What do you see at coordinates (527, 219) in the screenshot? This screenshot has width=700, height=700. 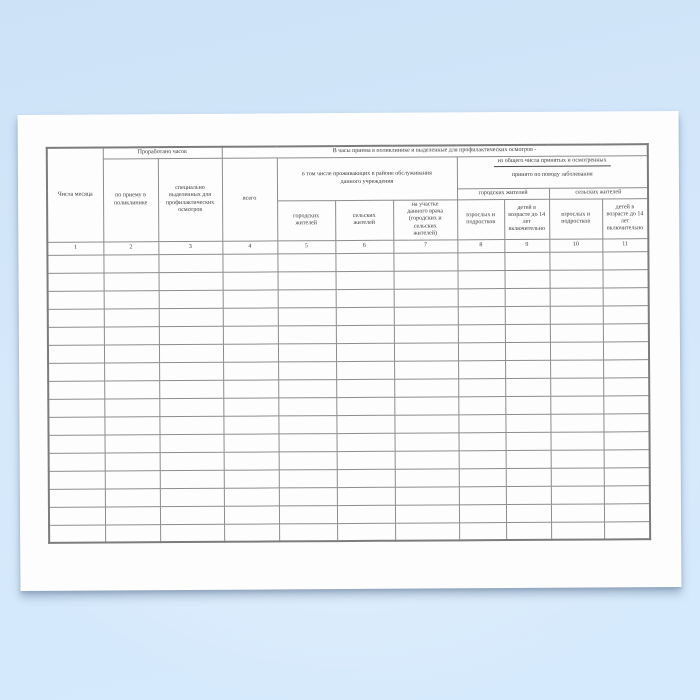 I see `header-col-children-14-urban: детей в возрасте до 14 лет включительно` at bounding box center [527, 219].